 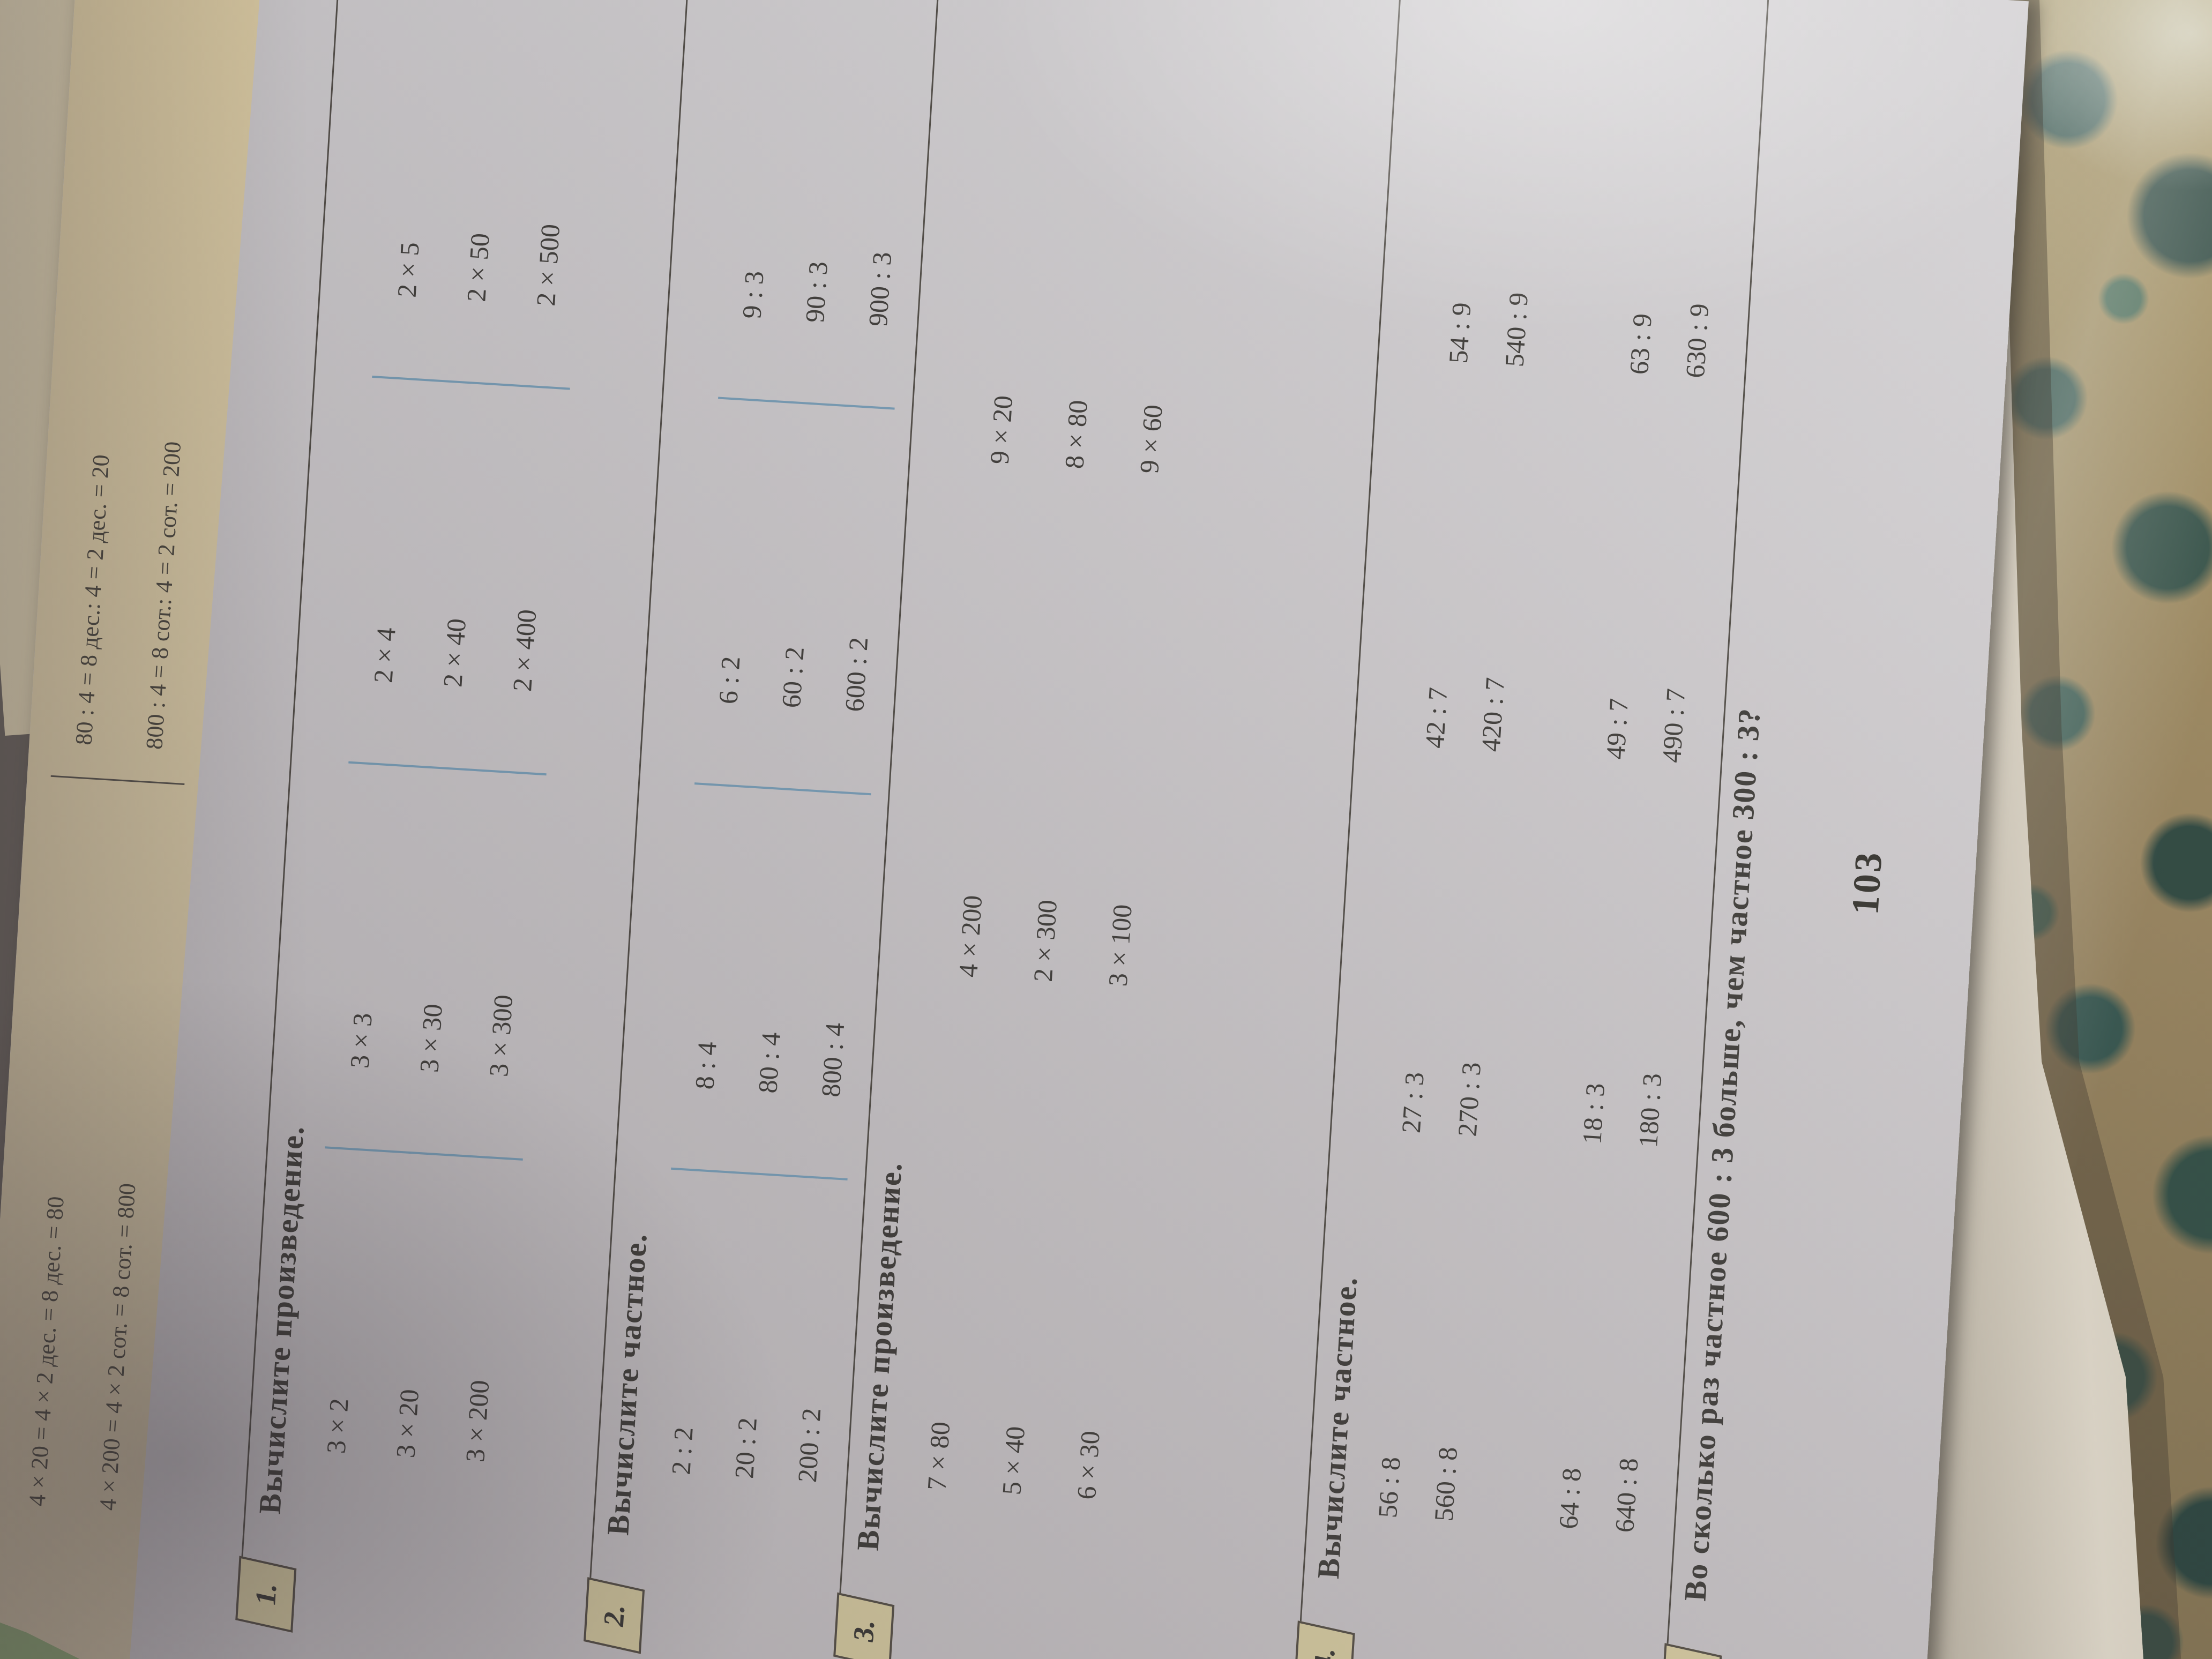 What do you see at coordinates (864, 1631) in the screenshot?
I see `task-number: 3.` at bounding box center [864, 1631].